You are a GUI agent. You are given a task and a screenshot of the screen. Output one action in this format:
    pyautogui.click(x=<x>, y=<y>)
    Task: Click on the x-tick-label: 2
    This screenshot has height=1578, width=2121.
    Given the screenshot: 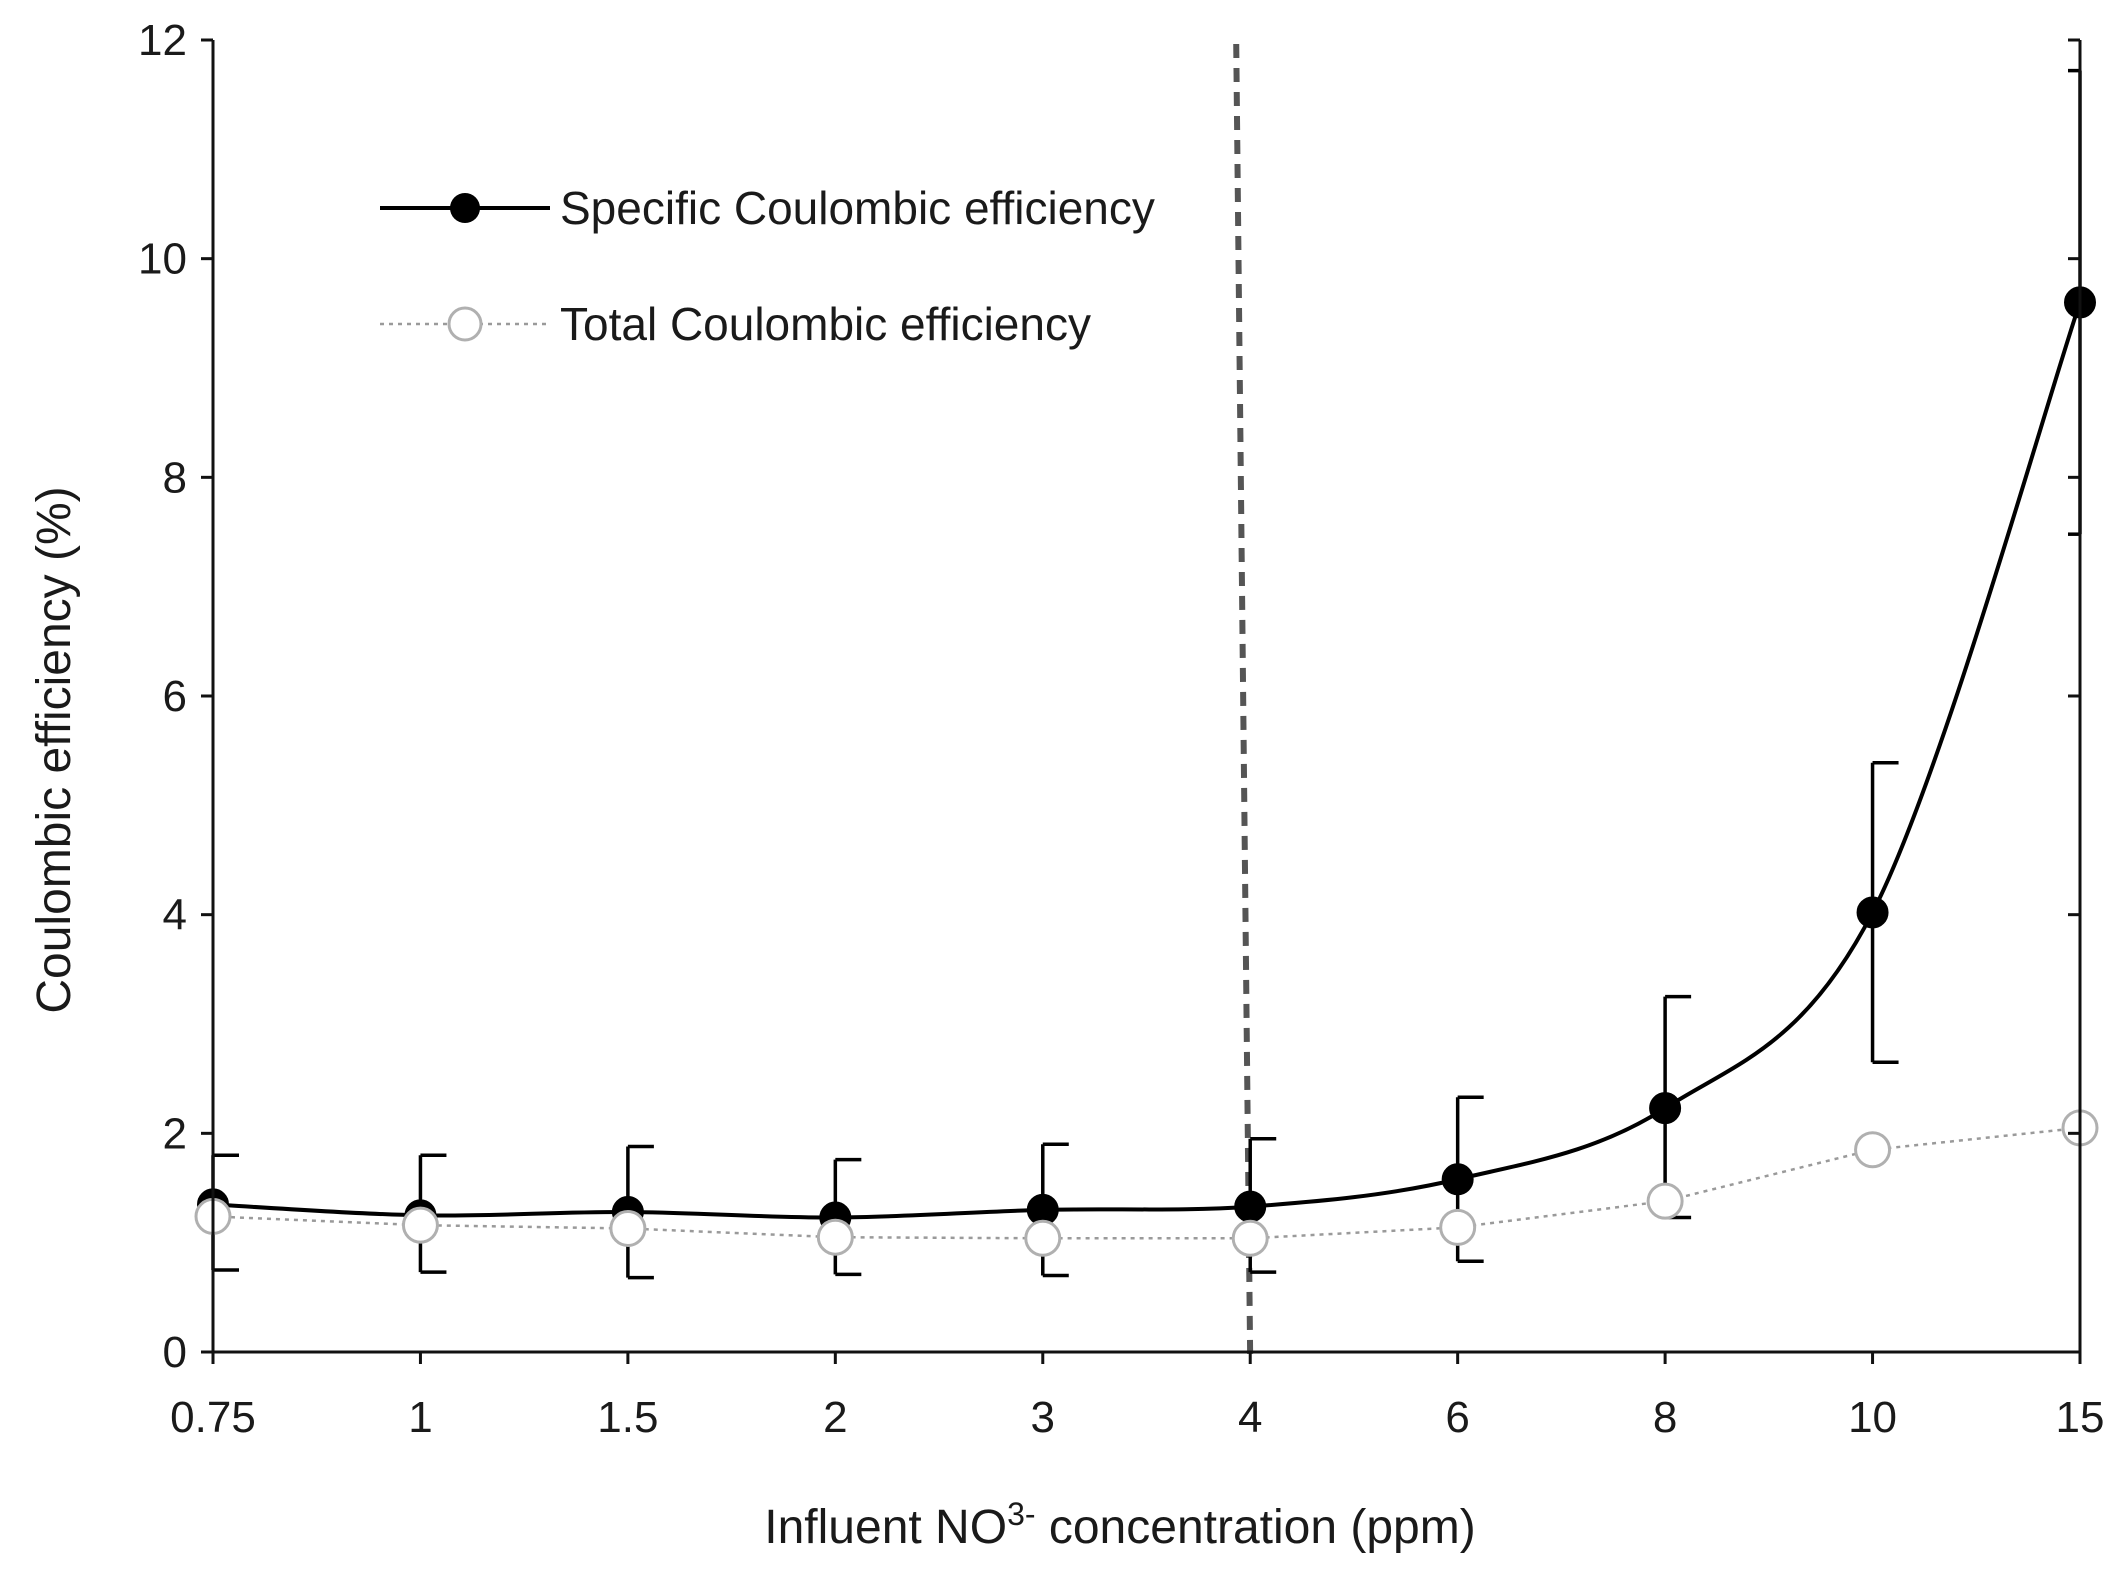 What is the action you would take?
    pyautogui.click(x=835, y=1417)
    